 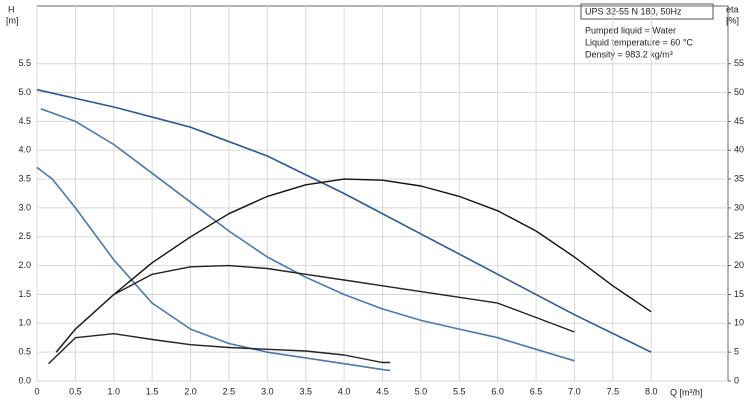 I want to click on x-tick-label: 5.5, so click(x=459, y=391).